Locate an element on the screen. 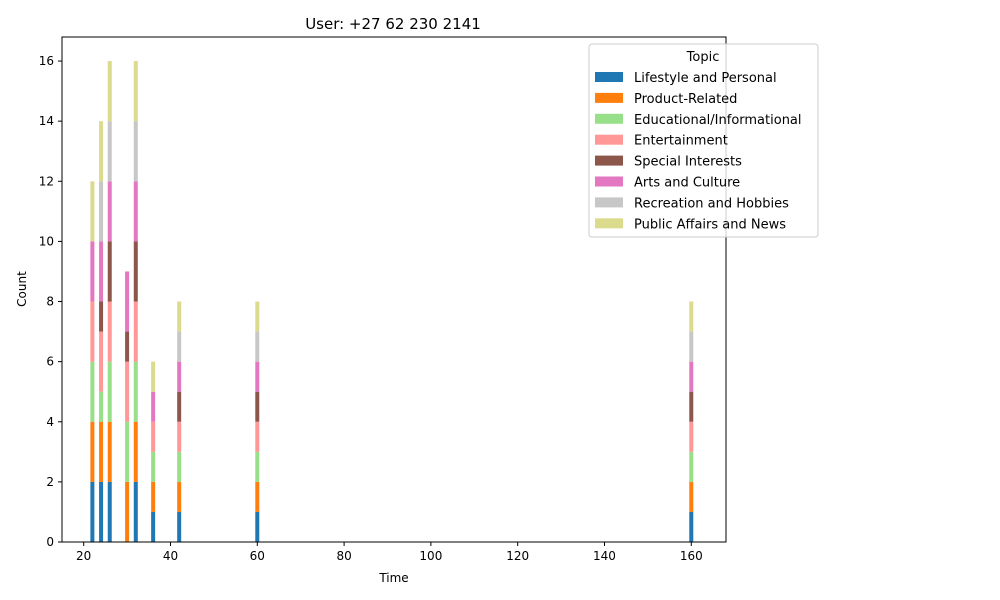 The height and width of the screenshot is (600, 1000). bar-segment-x160-s4 is located at coordinates (691, 406).